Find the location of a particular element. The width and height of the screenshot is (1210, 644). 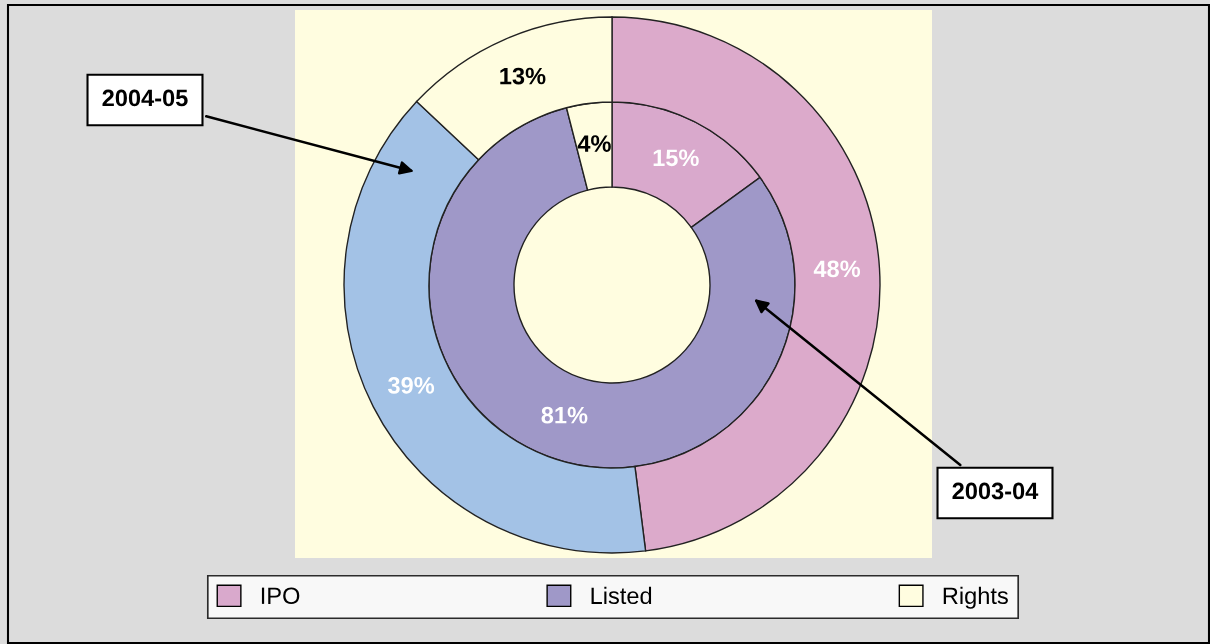

legend-label: Rights is located at coordinates (975, 597).